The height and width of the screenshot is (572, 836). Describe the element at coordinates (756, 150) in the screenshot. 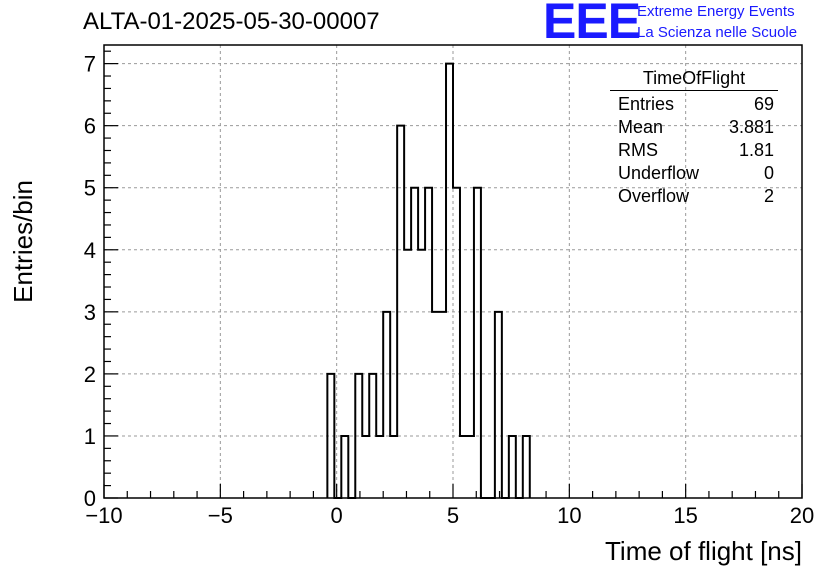

I see `stats-value: 1.81` at that location.